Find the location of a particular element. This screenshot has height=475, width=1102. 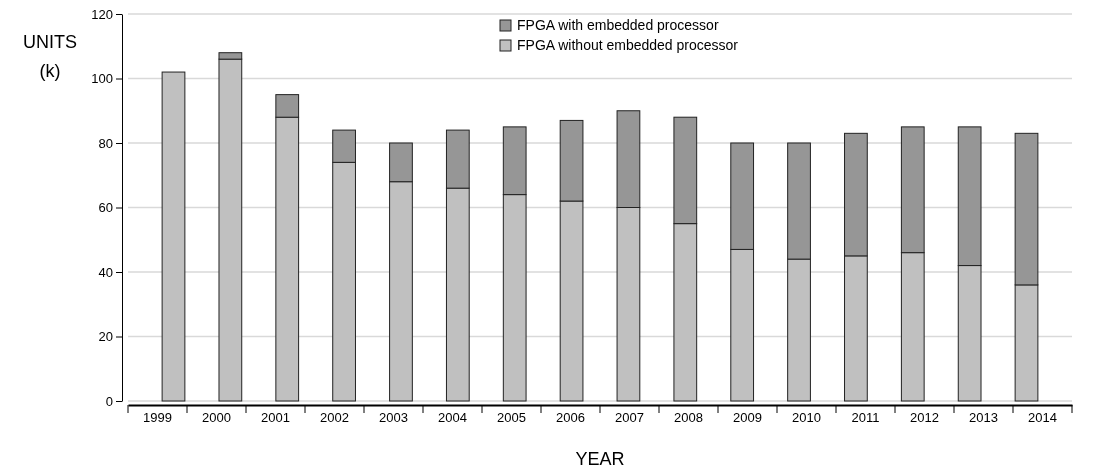

legend-label: FPGA without embedded processor is located at coordinates (628, 45).